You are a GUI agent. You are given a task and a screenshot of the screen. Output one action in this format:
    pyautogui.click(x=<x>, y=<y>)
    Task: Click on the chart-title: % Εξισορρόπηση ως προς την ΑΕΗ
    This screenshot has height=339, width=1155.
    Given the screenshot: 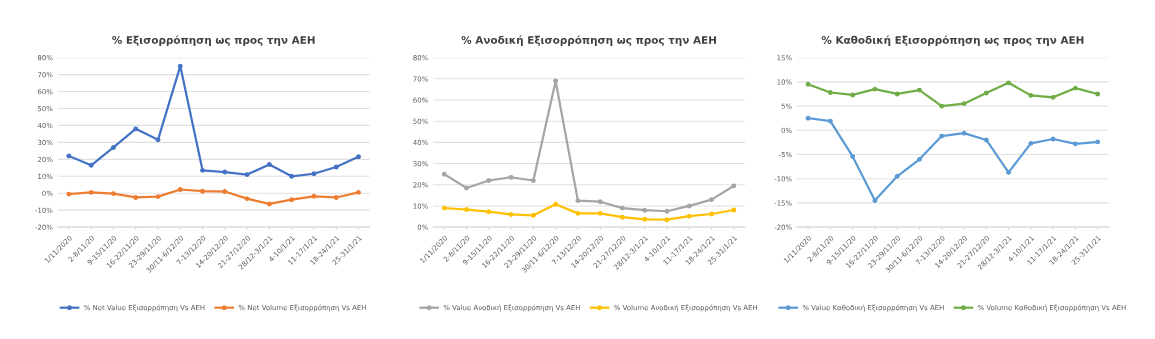 What is the action you would take?
    pyautogui.click(x=213, y=40)
    